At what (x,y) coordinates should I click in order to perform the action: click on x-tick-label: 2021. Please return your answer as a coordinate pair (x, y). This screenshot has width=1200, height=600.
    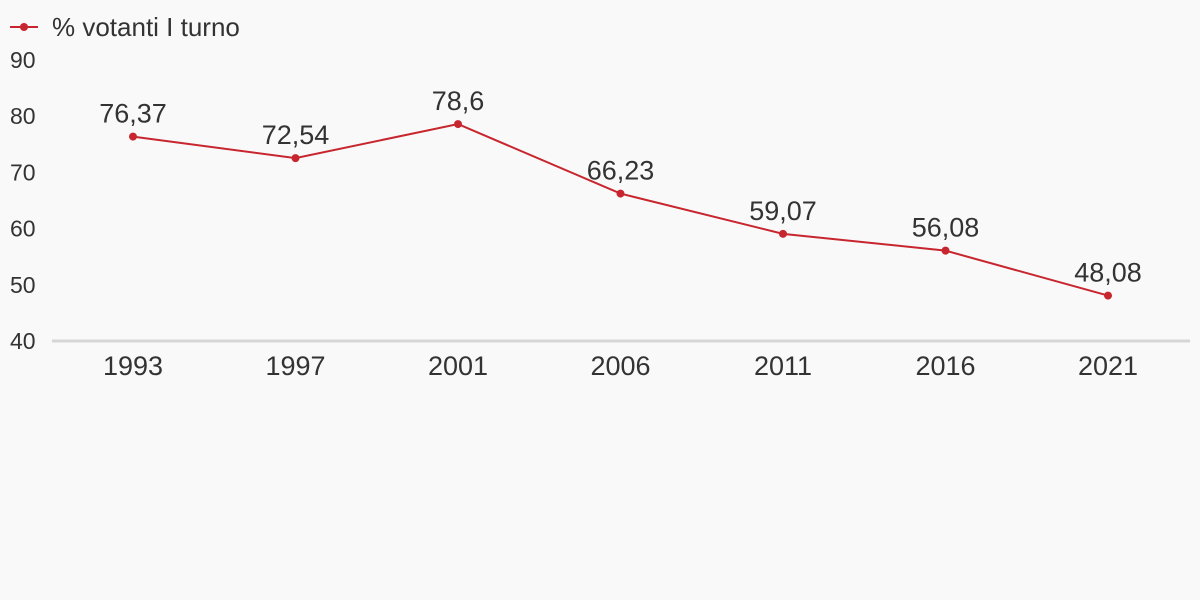
    Looking at the image, I should click on (1108, 366).